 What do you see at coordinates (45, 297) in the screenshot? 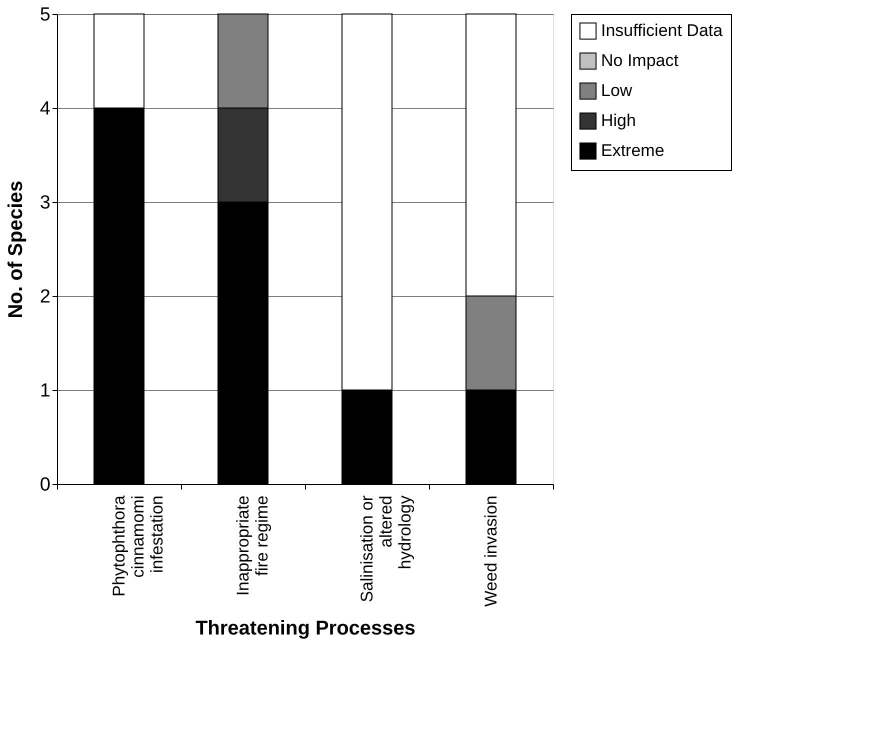
I see `y-tick-label: 2` at bounding box center [45, 297].